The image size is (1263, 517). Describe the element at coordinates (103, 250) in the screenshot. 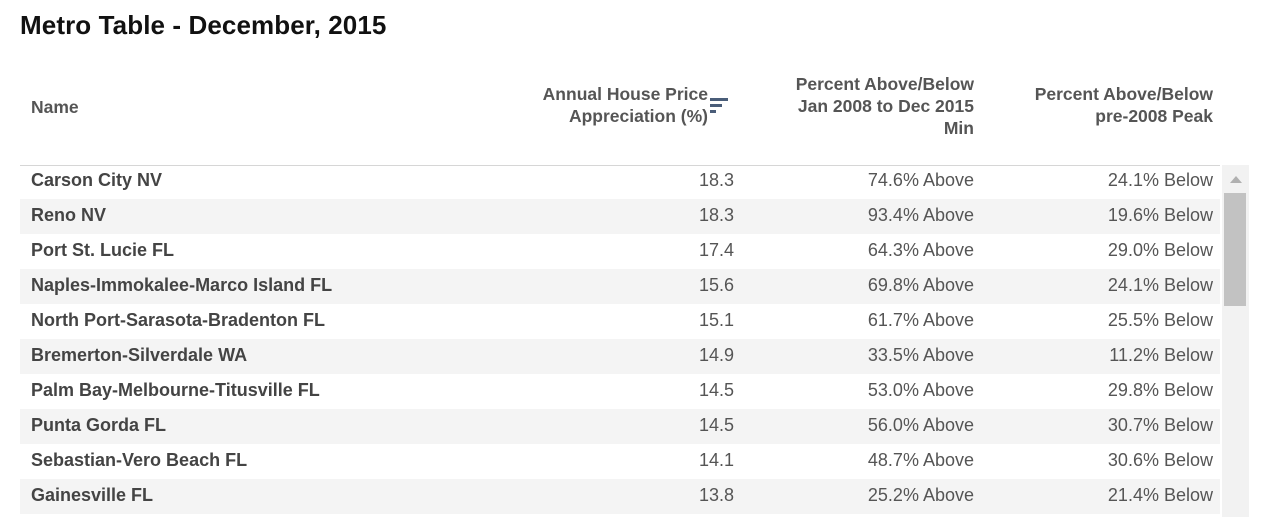

I see `cell-name: Port St. Lucie FL` at that location.